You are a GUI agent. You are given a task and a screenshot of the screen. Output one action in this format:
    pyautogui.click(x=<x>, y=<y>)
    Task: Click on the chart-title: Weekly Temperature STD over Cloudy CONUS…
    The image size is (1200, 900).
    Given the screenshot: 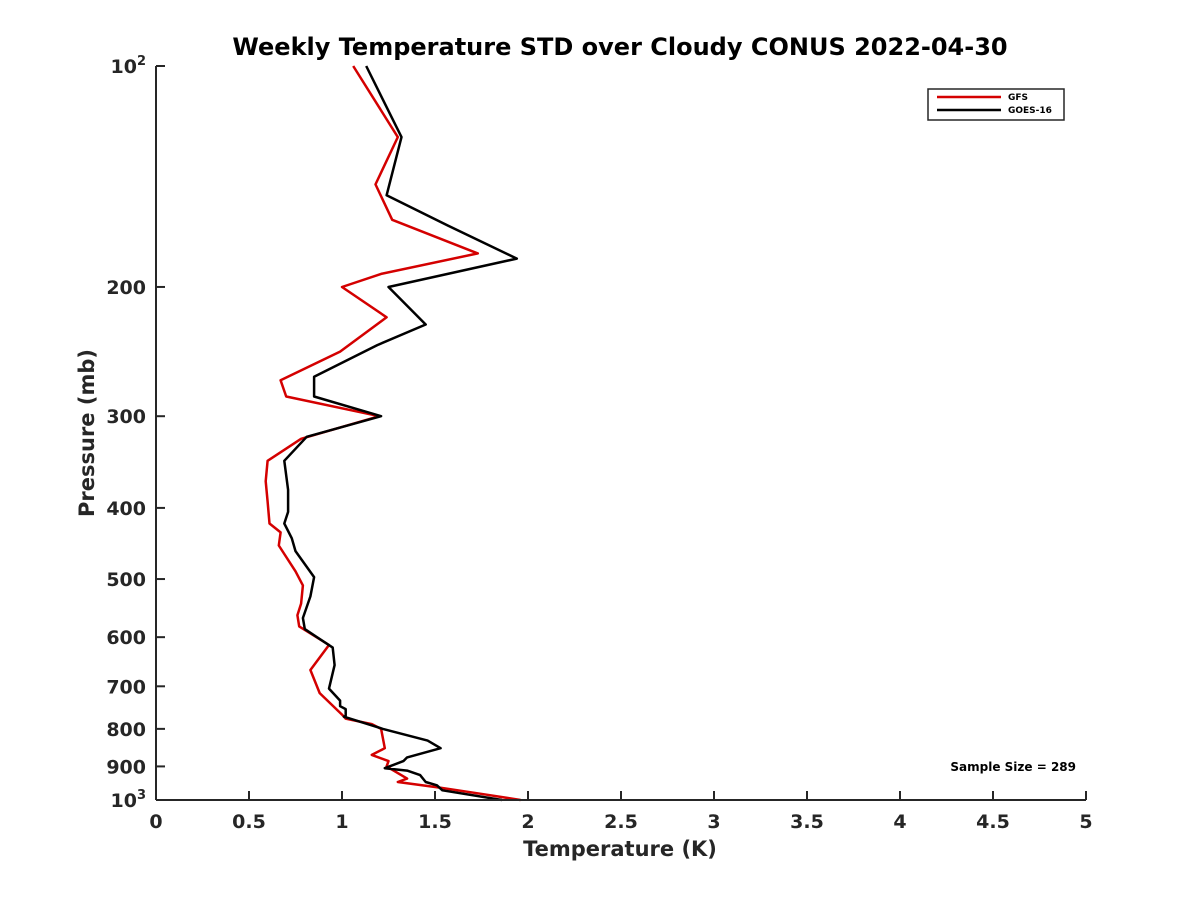 What is the action you would take?
    pyautogui.click(x=619, y=47)
    